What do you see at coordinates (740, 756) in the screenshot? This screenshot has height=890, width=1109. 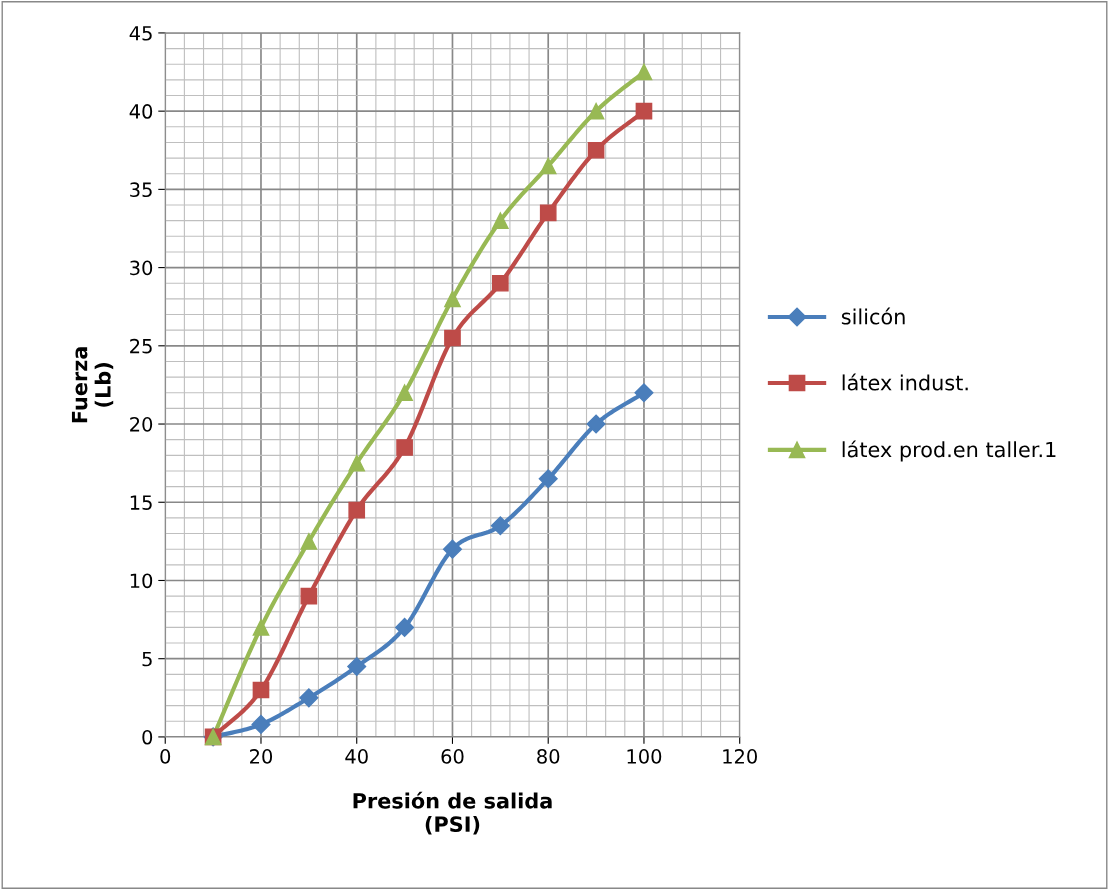 I see `x-tick-label: 120` at bounding box center [740, 756].